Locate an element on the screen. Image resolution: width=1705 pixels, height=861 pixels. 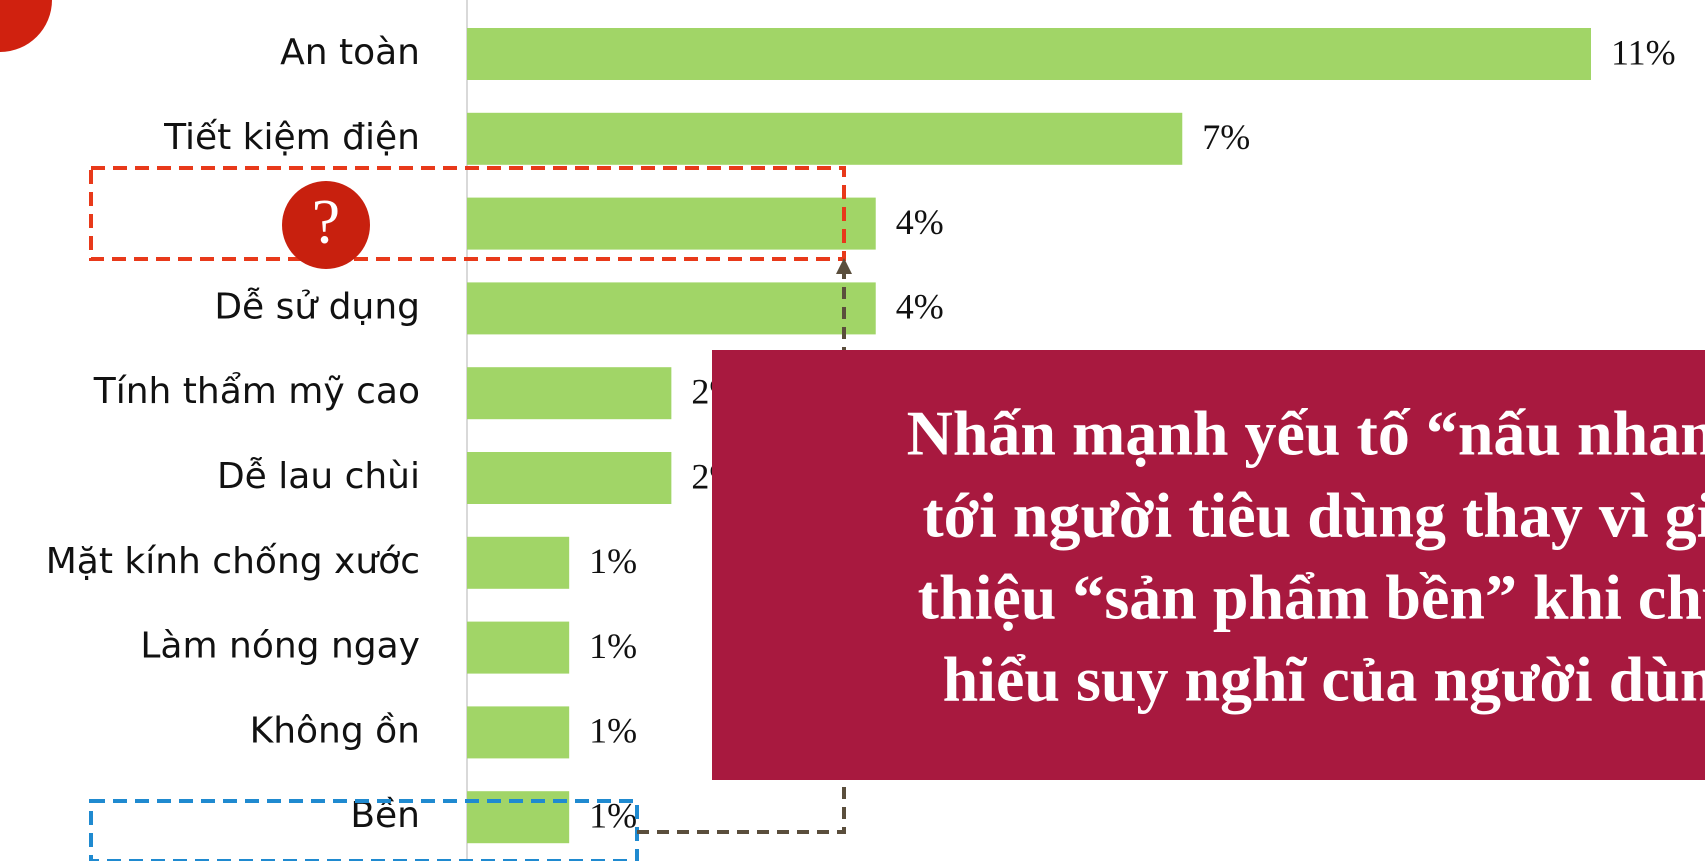
corner-badge is located at coordinates (26, 26).